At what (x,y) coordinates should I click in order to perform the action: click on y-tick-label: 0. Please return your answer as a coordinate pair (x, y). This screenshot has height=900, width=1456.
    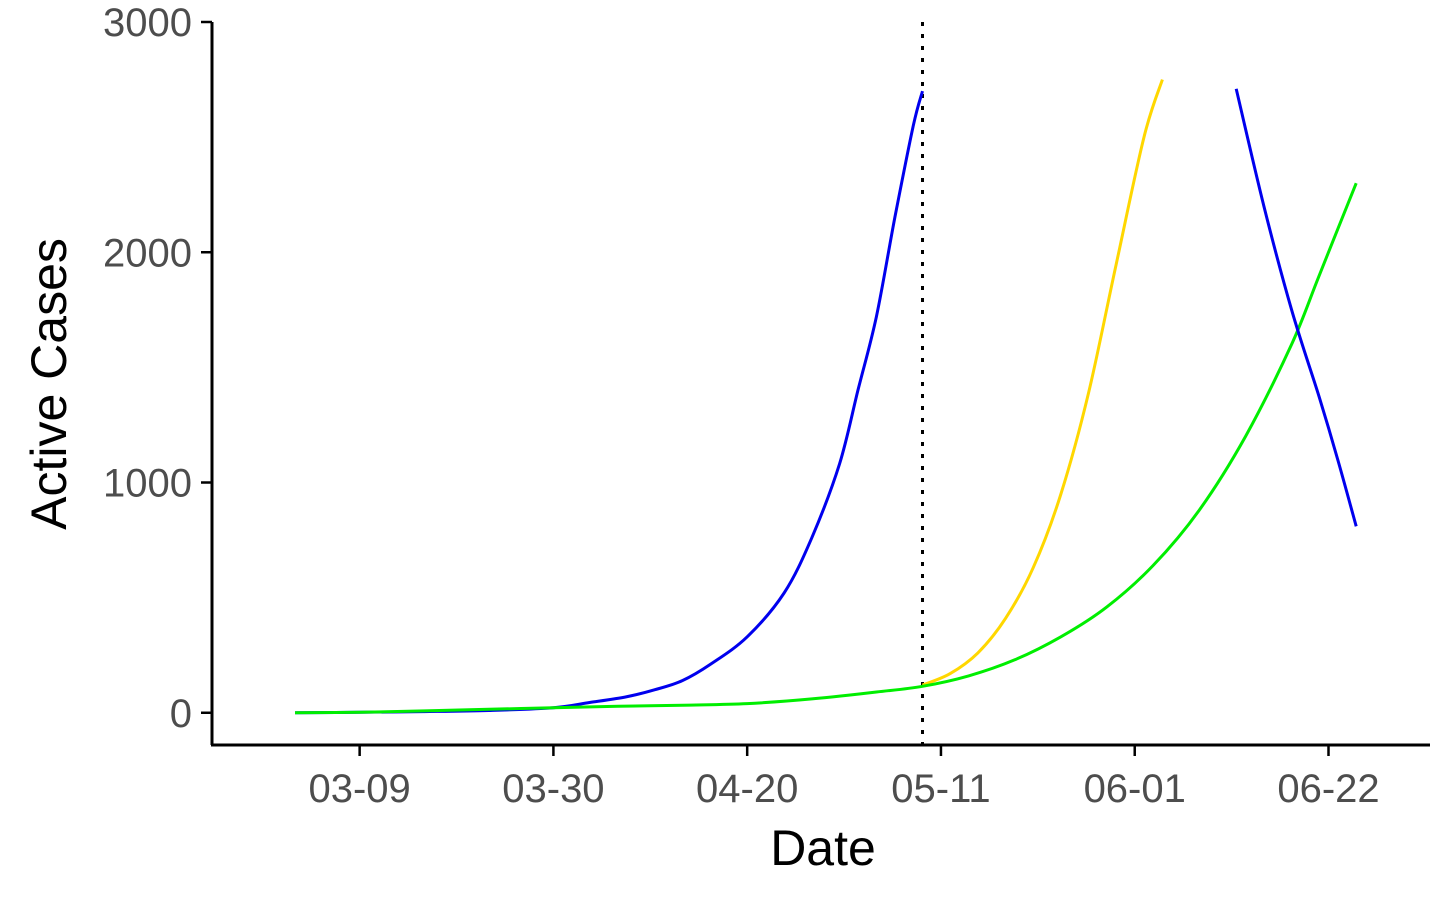
    Looking at the image, I should click on (181, 714).